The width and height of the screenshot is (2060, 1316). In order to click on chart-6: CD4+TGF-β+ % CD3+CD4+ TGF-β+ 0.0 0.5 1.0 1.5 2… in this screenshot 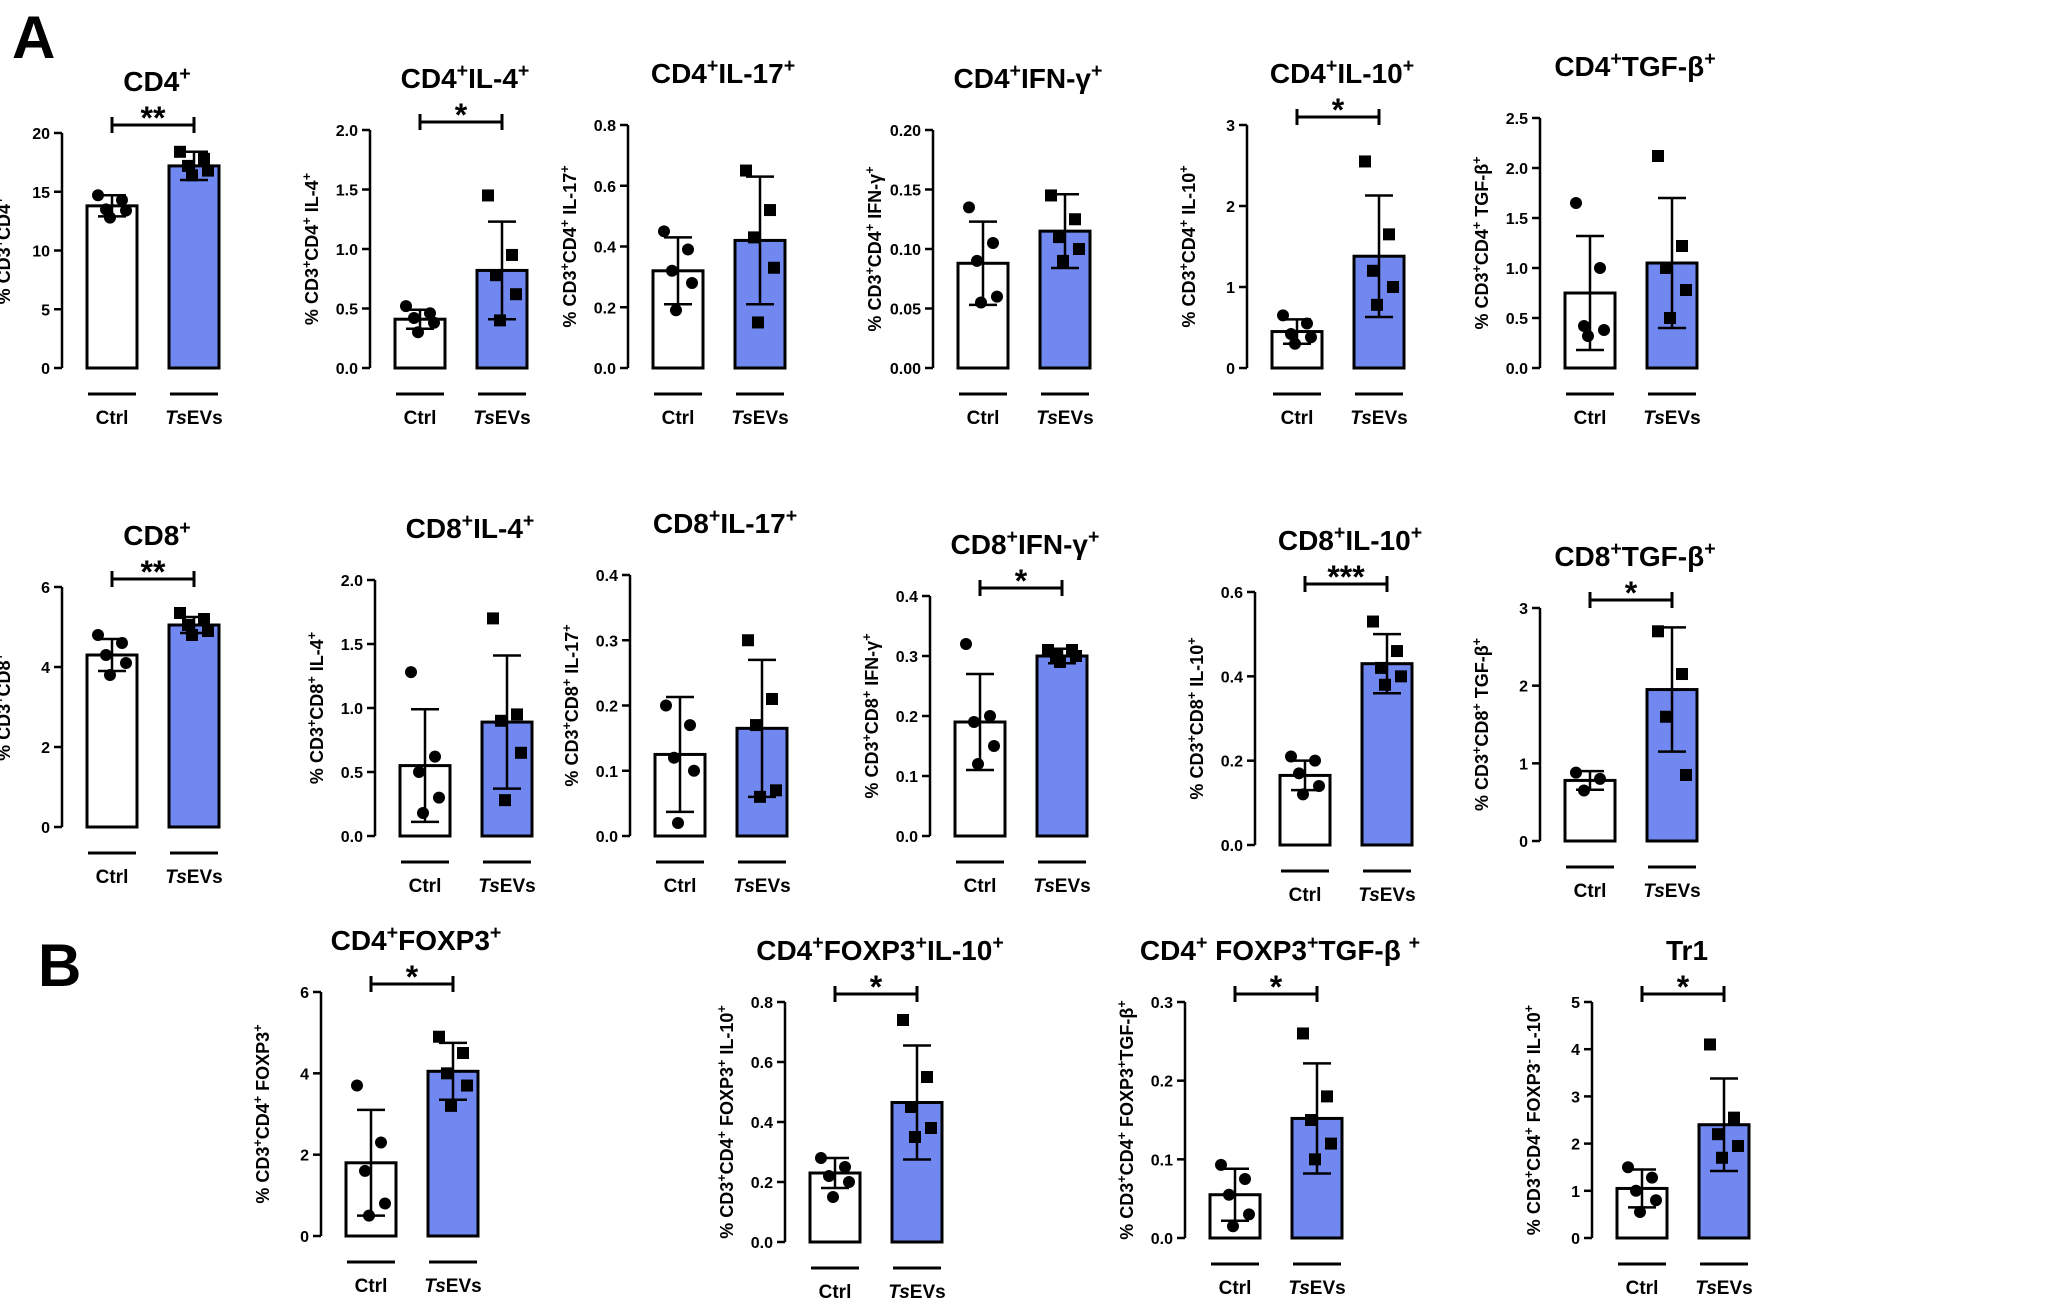, I will do `click(1593, 238)`.